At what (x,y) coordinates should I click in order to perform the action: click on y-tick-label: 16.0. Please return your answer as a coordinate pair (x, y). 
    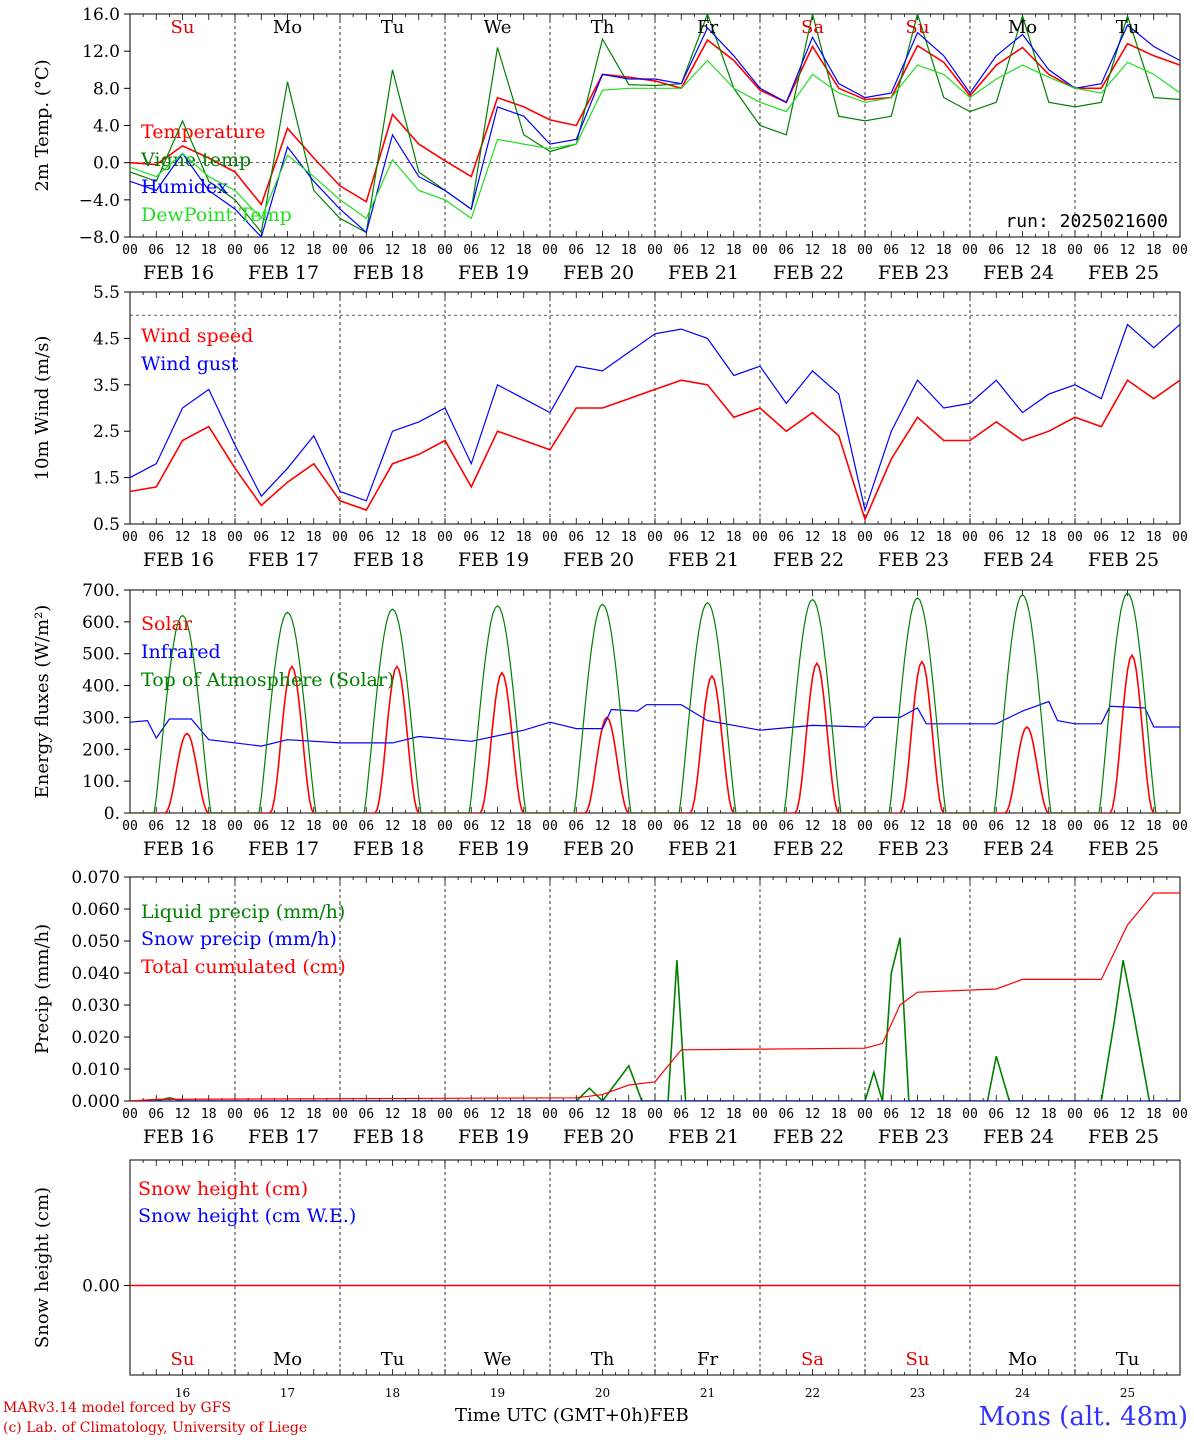
    Looking at the image, I should click on (101, 15).